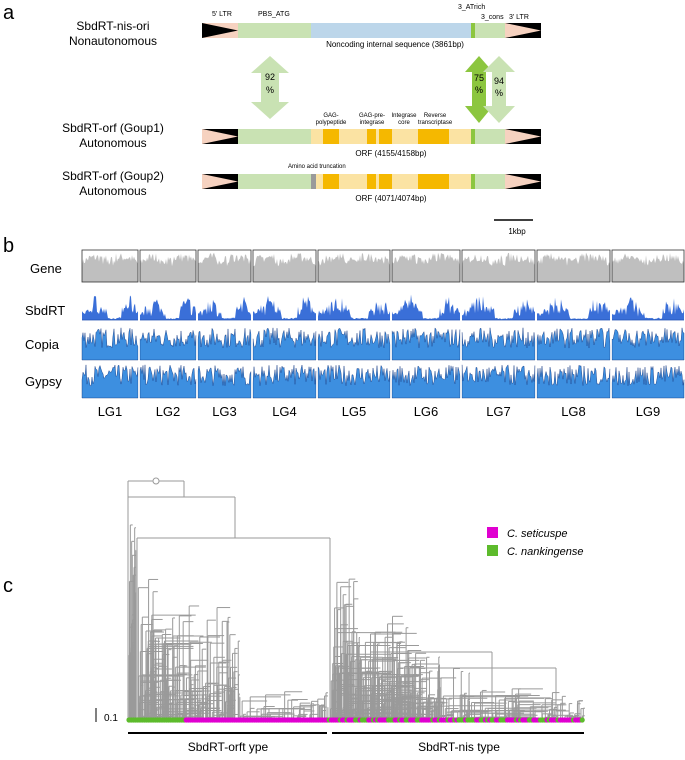  I want to click on identity-75-value: 75, so click(479, 78).